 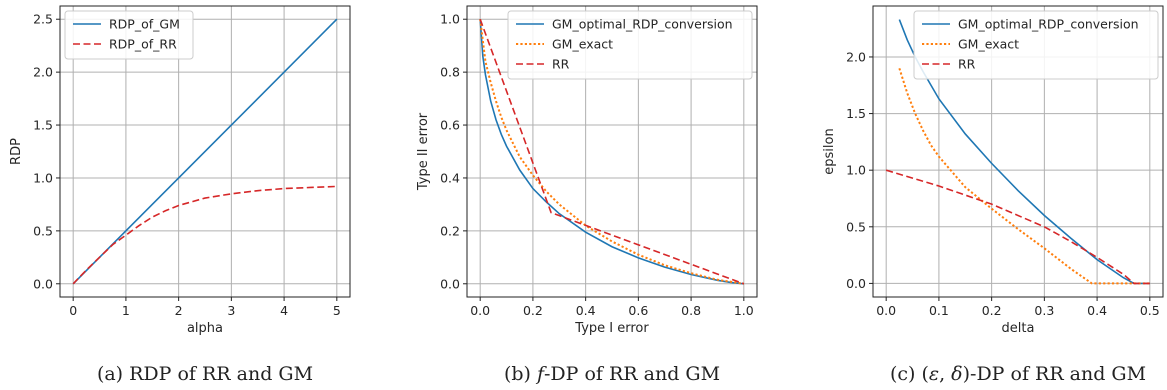 I want to click on y-axis-label: epsilon, so click(x=829, y=151).